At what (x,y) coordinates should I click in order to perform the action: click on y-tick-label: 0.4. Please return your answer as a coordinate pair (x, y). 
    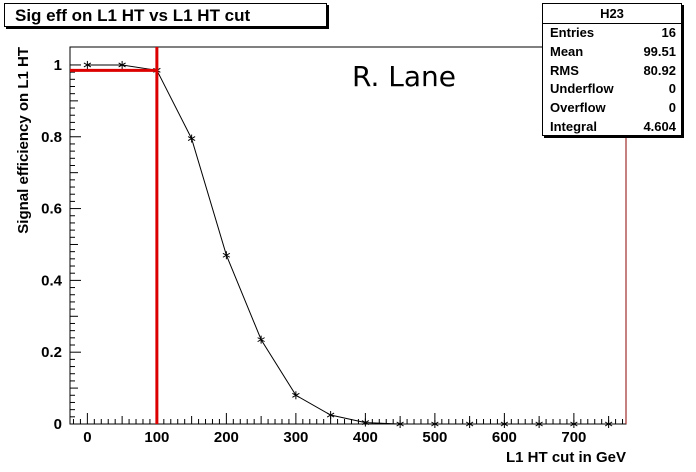
    Looking at the image, I should click on (52, 280).